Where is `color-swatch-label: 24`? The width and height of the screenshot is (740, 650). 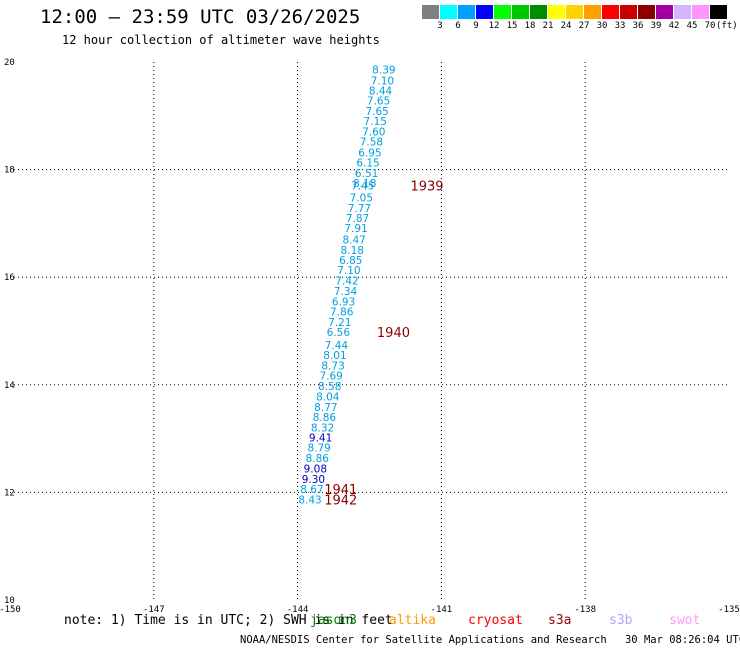
color-swatch-label: 24 is located at coordinates (566, 26).